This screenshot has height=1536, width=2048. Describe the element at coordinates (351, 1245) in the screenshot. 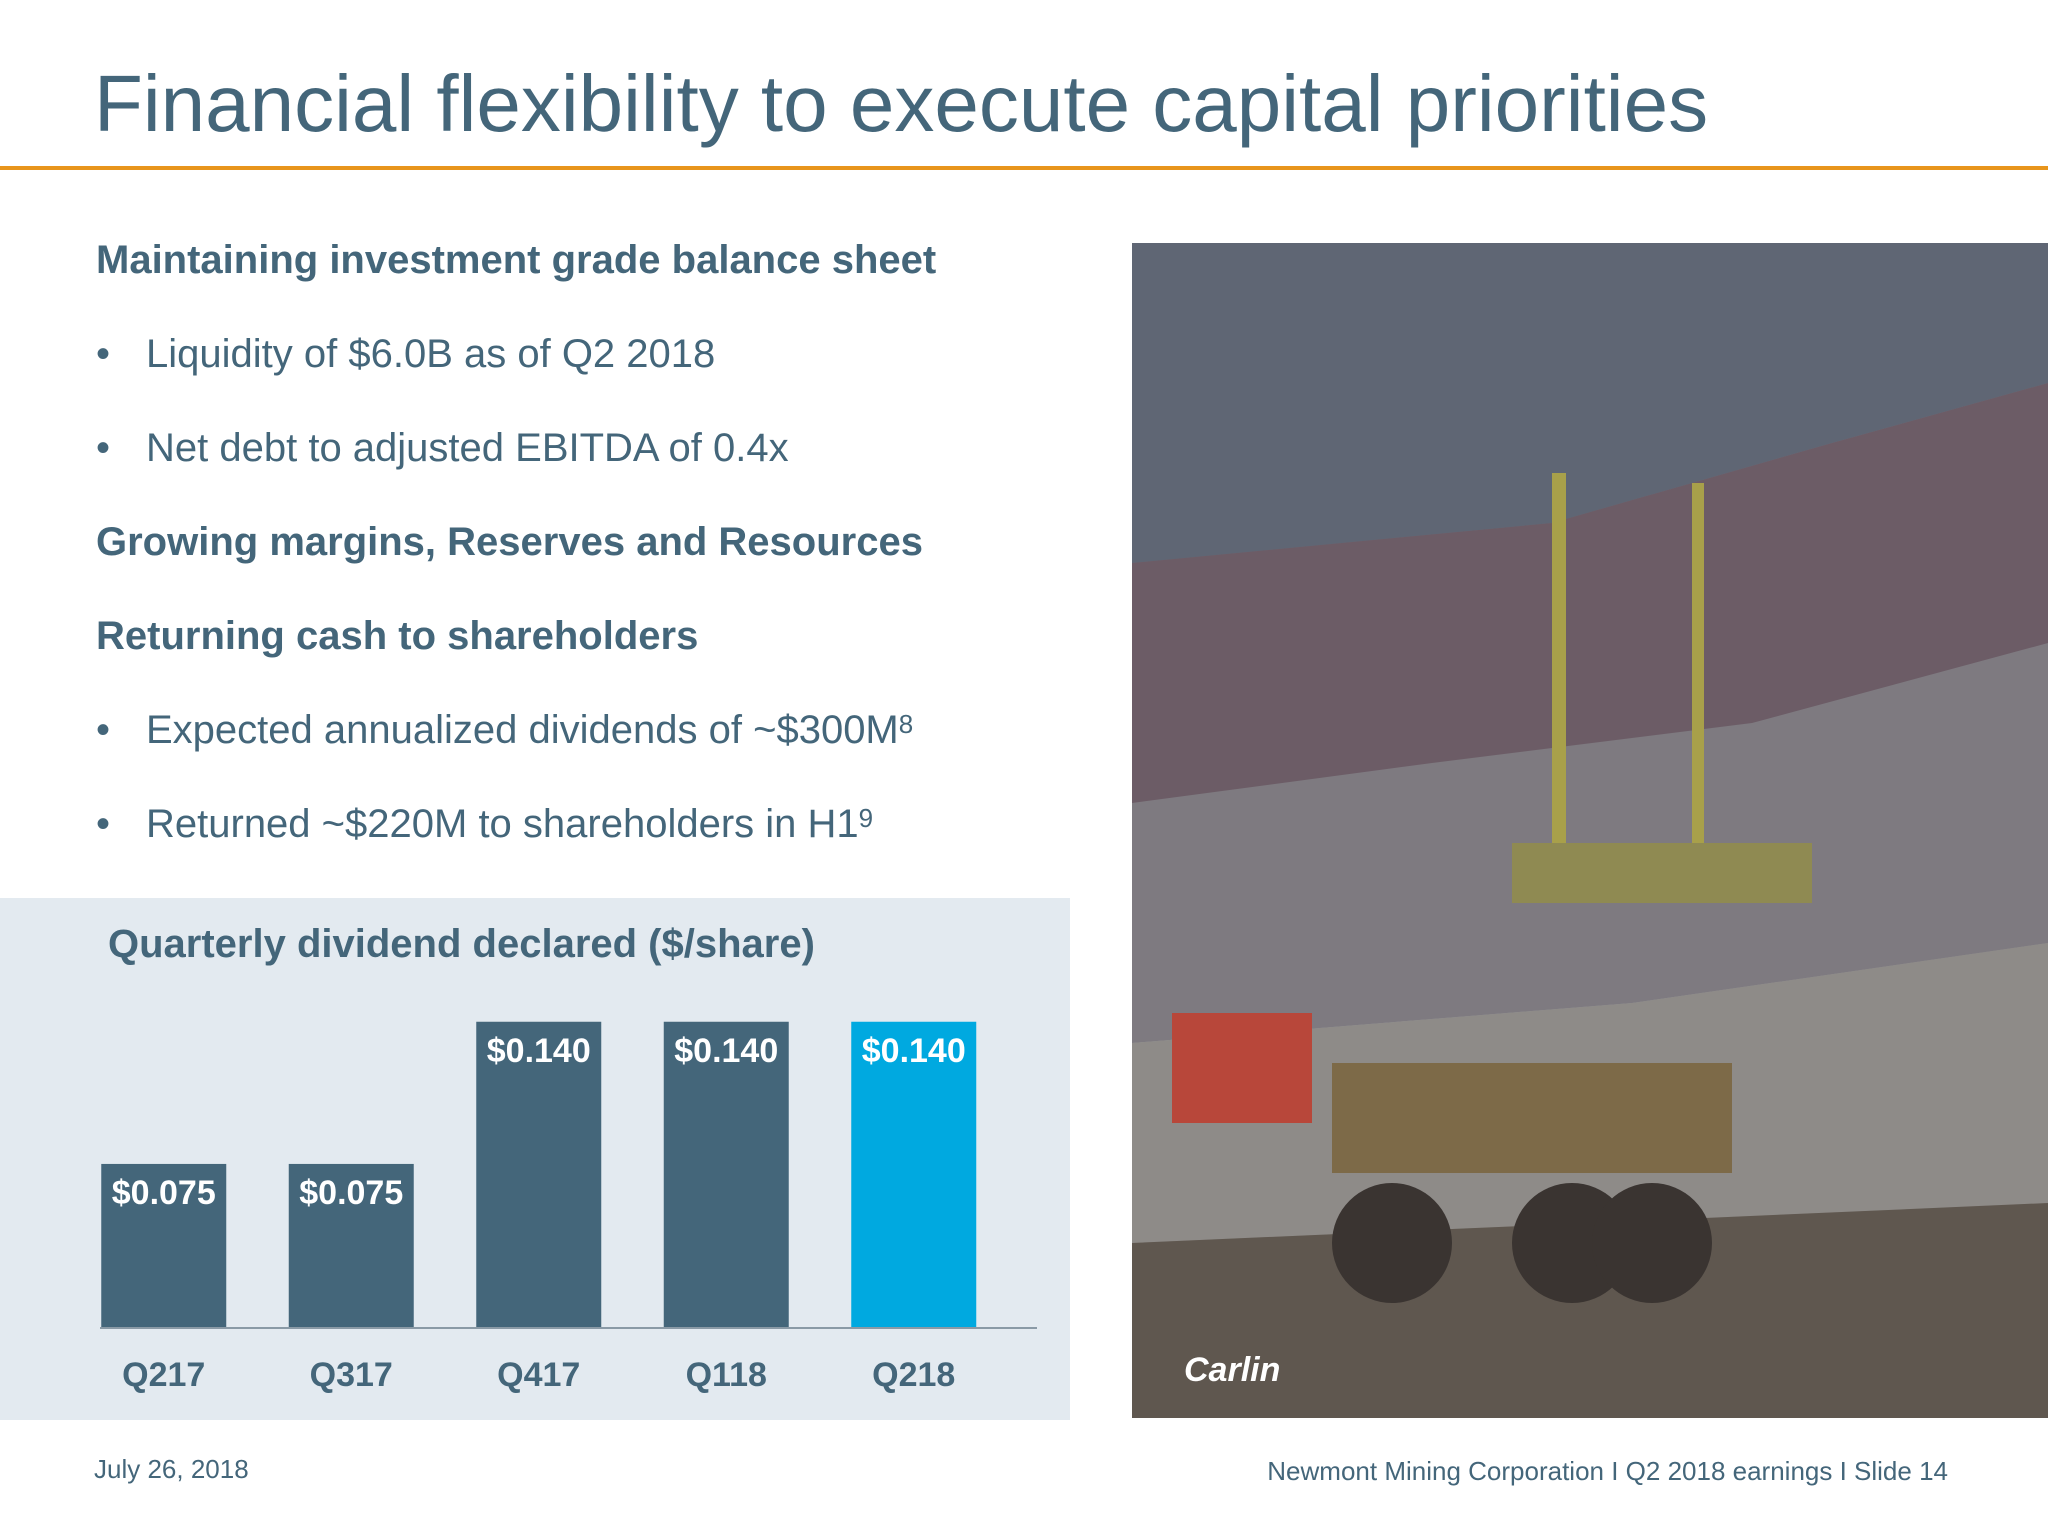

I see `bar-q317` at that location.